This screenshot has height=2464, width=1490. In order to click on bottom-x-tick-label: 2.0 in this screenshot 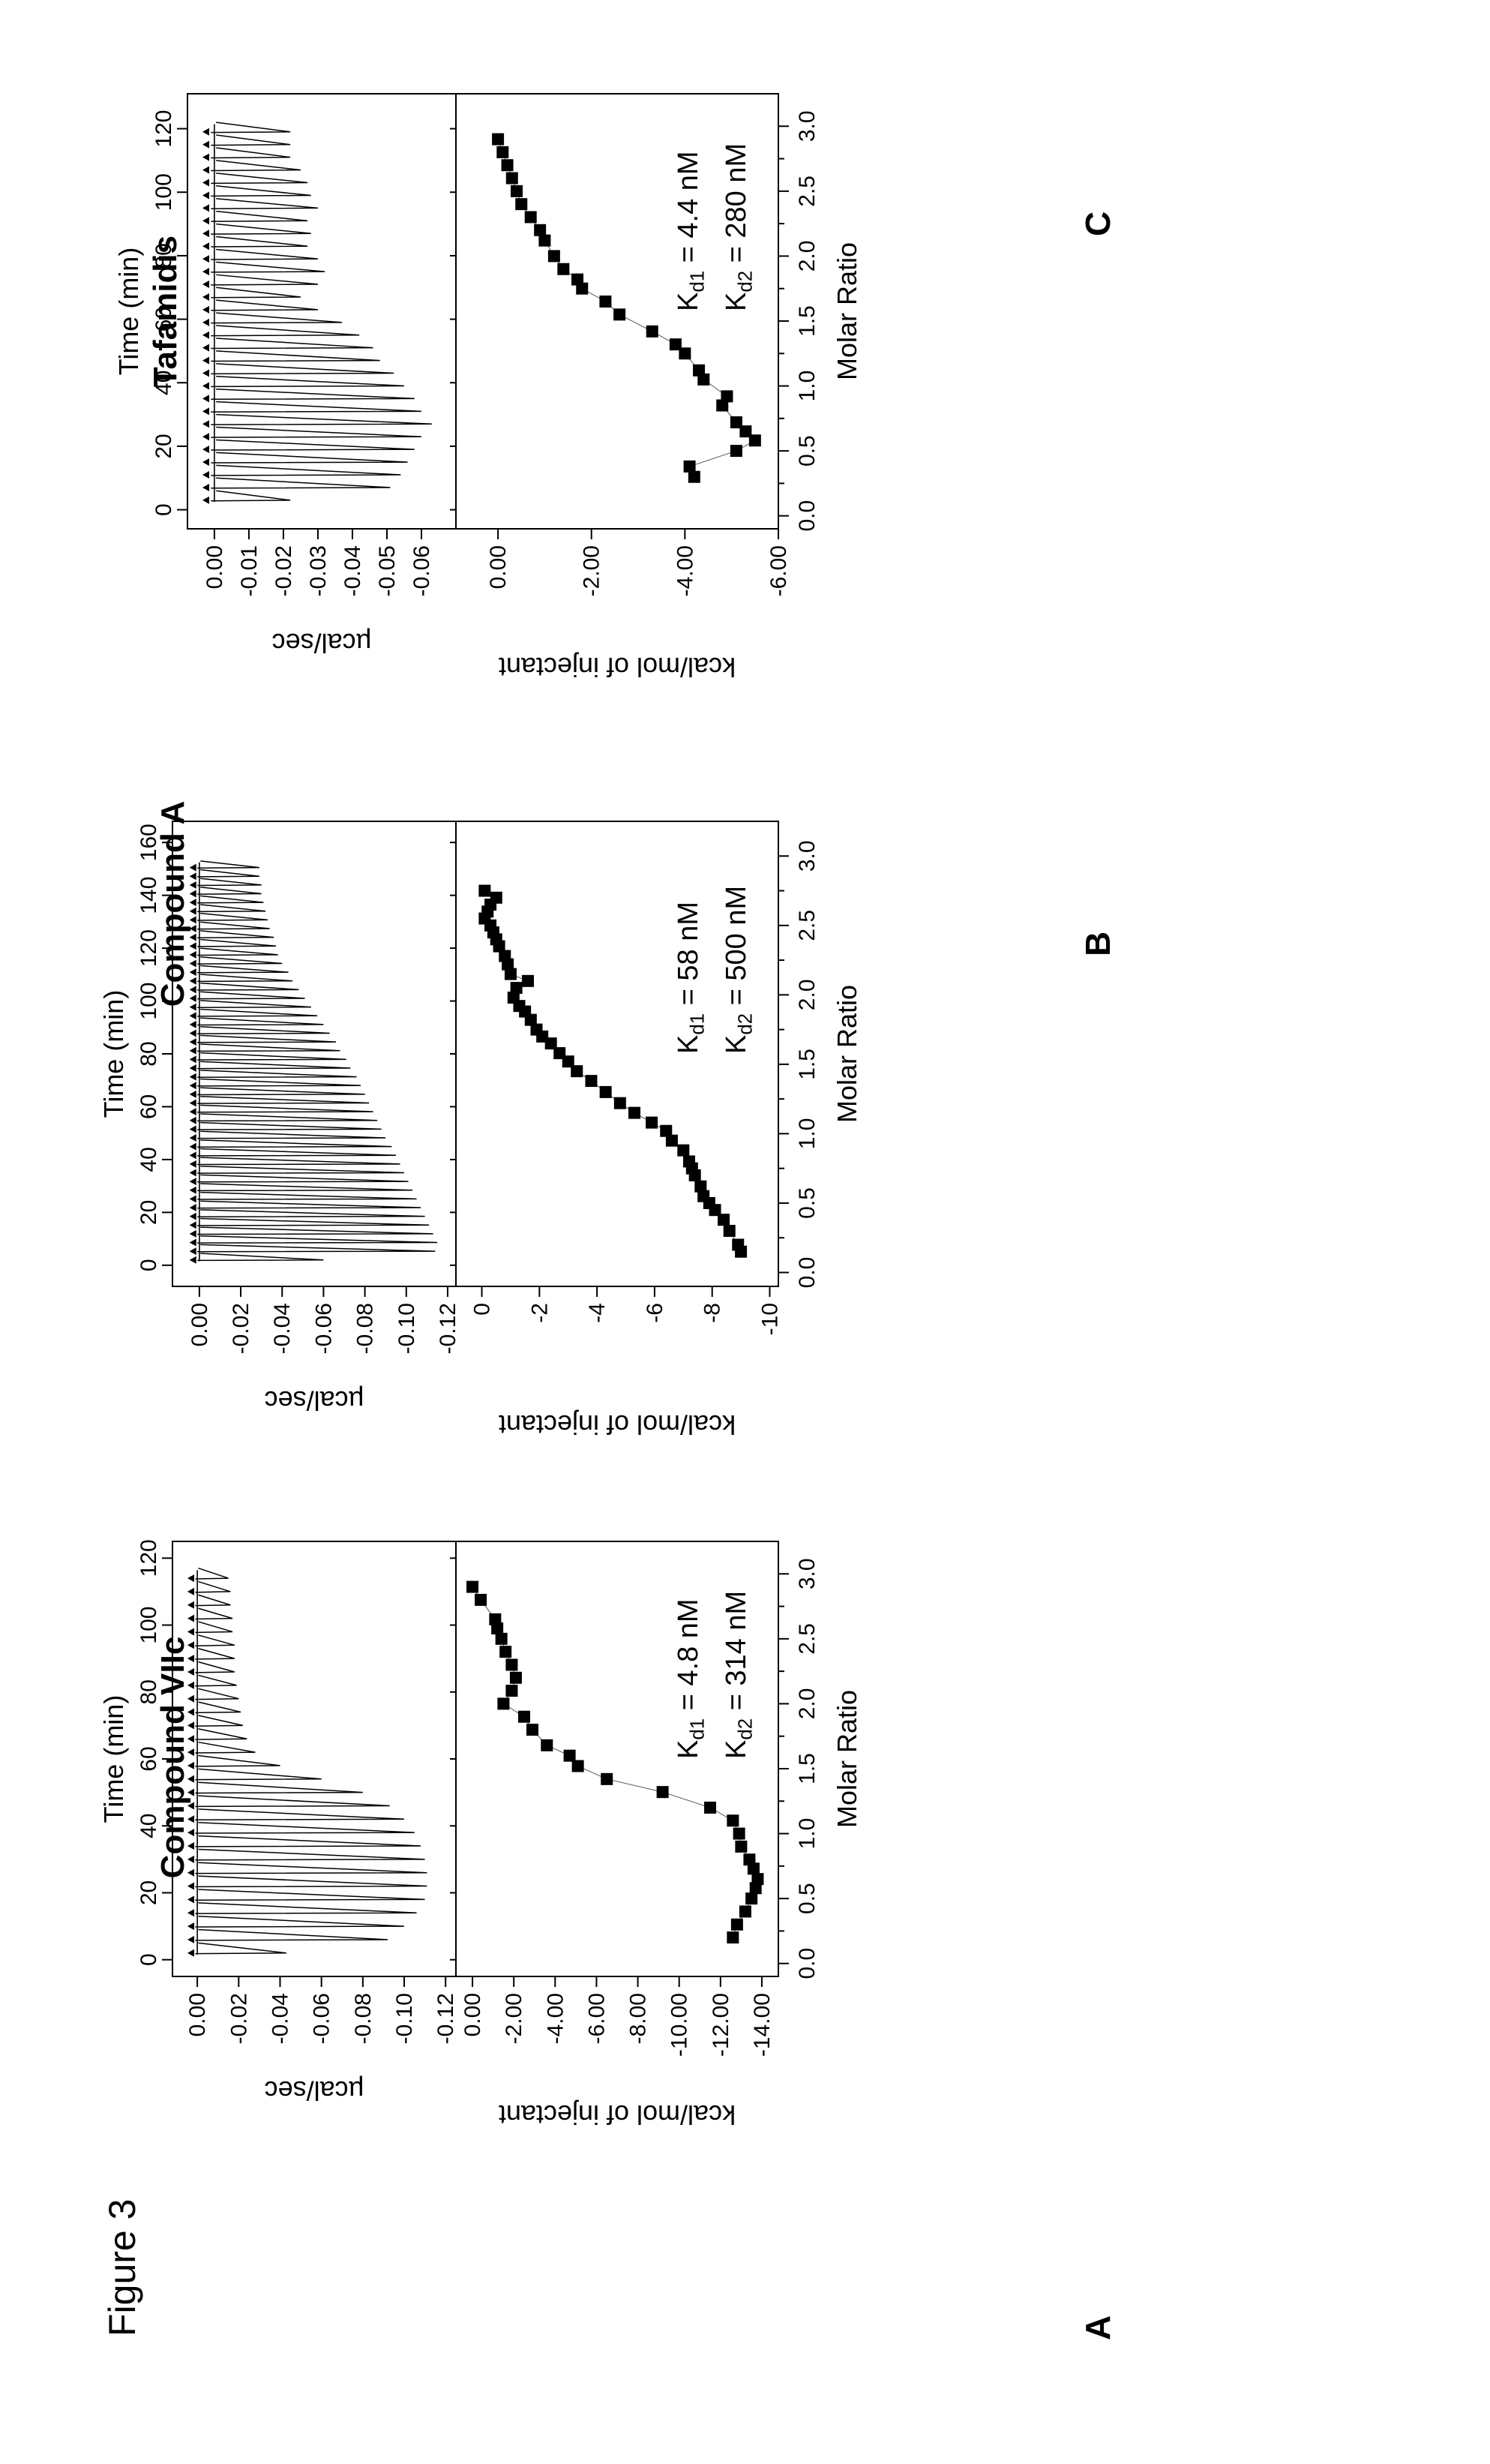, I will do `click(807, 994)`.